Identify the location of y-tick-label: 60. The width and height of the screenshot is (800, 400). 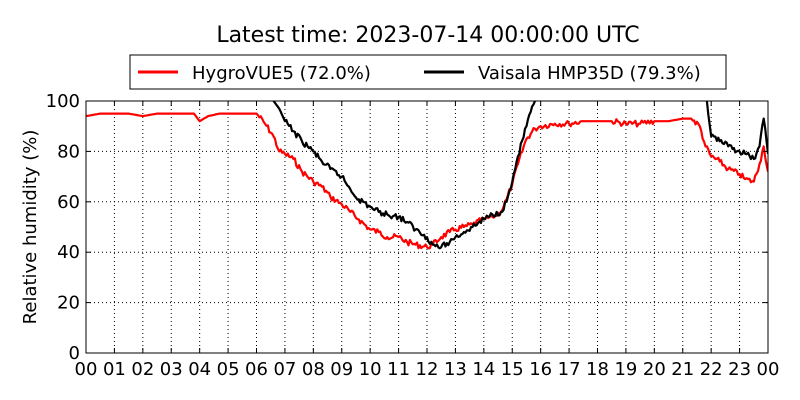
(68, 202).